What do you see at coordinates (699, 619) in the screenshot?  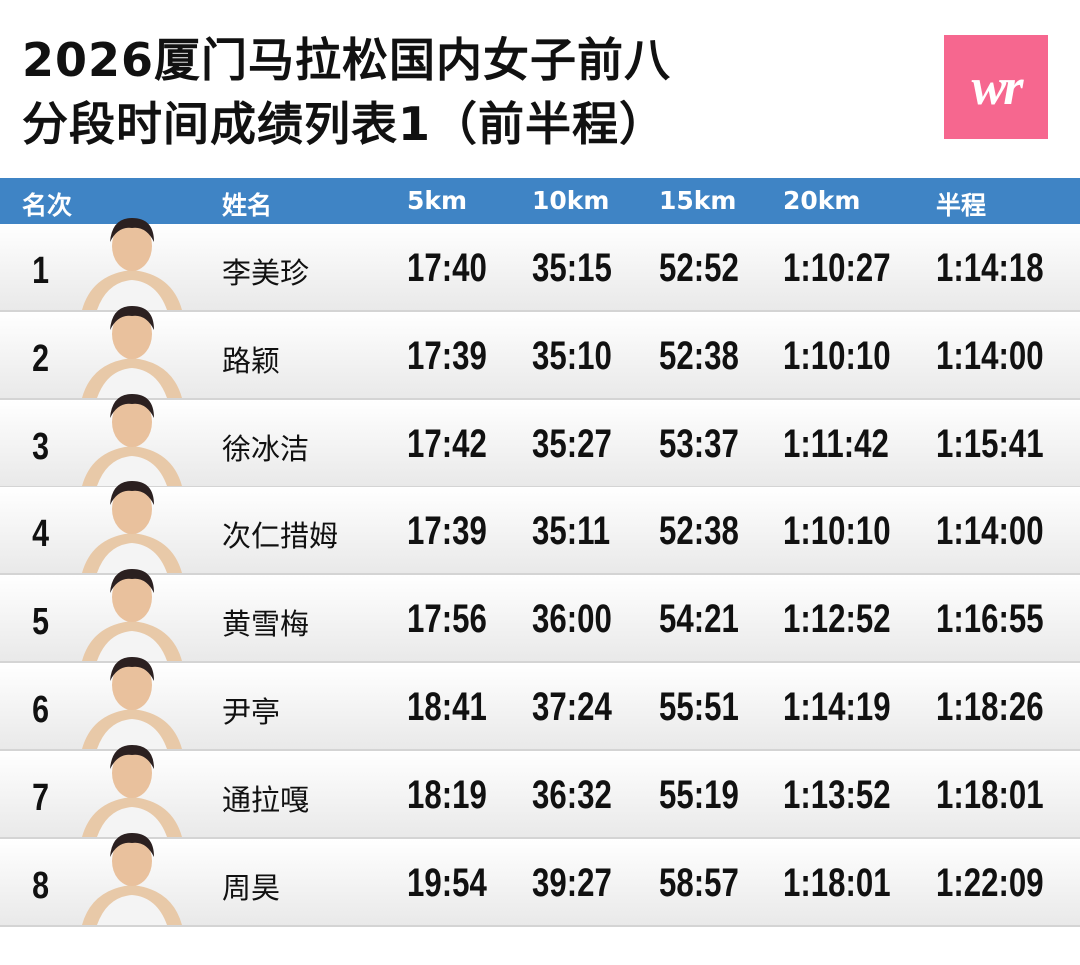 I see `split-15km: 54:21` at bounding box center [699, 619].